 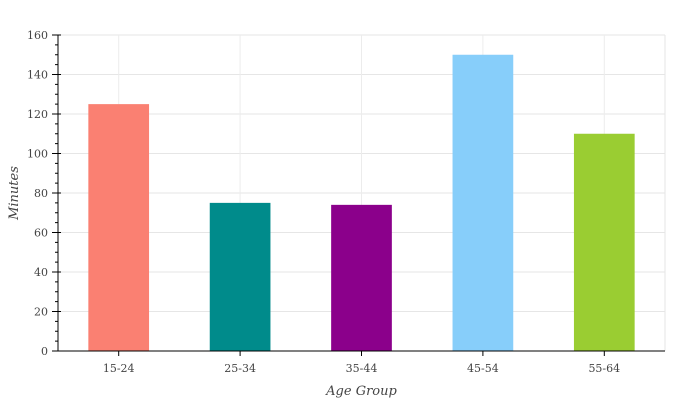 I want to click on x-tick-label: 55-64, so click(x=604, y=368).